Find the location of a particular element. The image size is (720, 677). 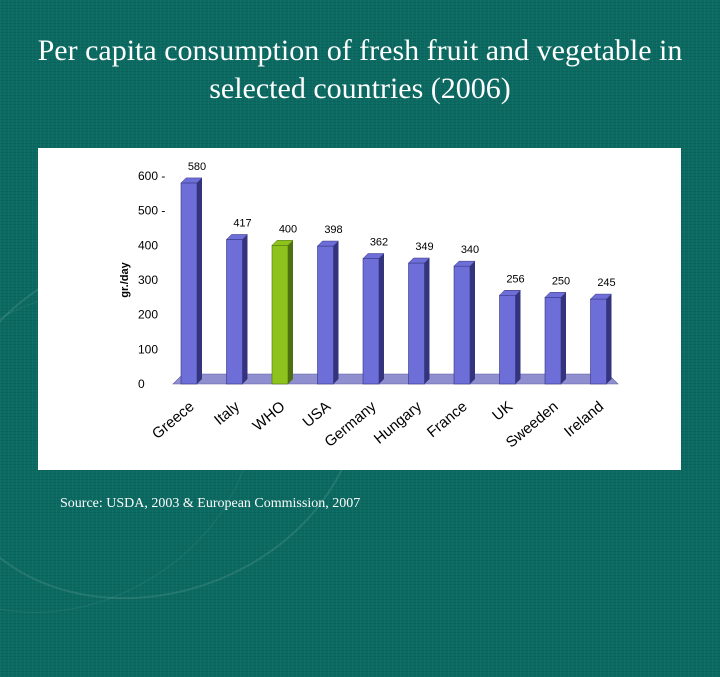

x-tick-label: USA is located at coordinates (317, 414).